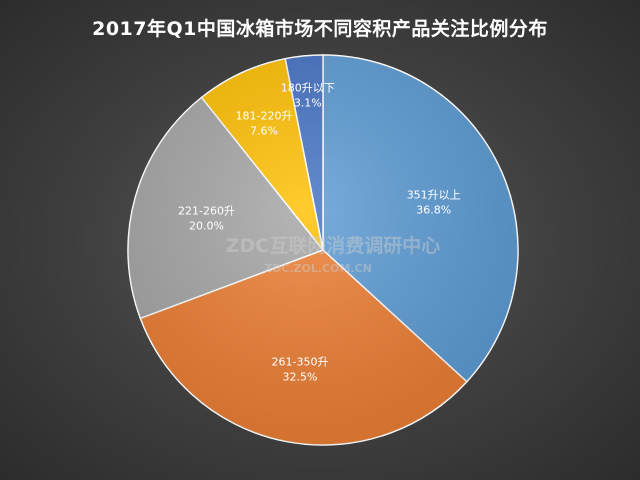  Describe the element at coordinates (308, 103) in the screenshot. I see `slice-value-label: 3.1%` at that location.